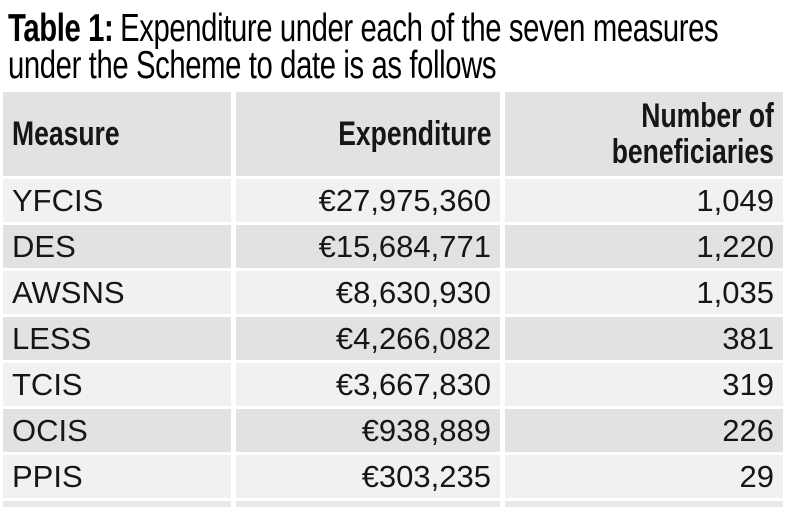 The image size is (790, 512). Describe the element at coordinates (368, 292) in the screenshot. I see `cell-expenditure: €8,630,930` at that location.